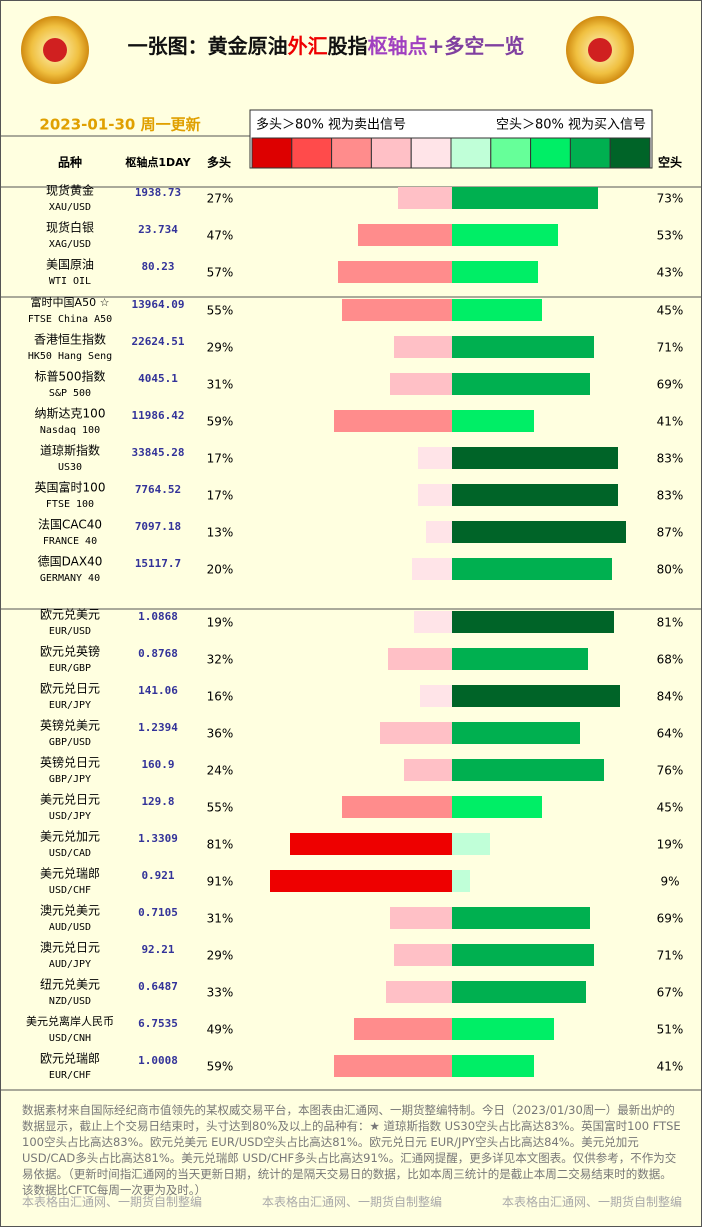 Image resolution: width=702 pixels, height=1227 pixels. Describe the element at coordinates (70, 1021) in the screenshot. I see `row-name: 美元兑离岸人民币` at that location.